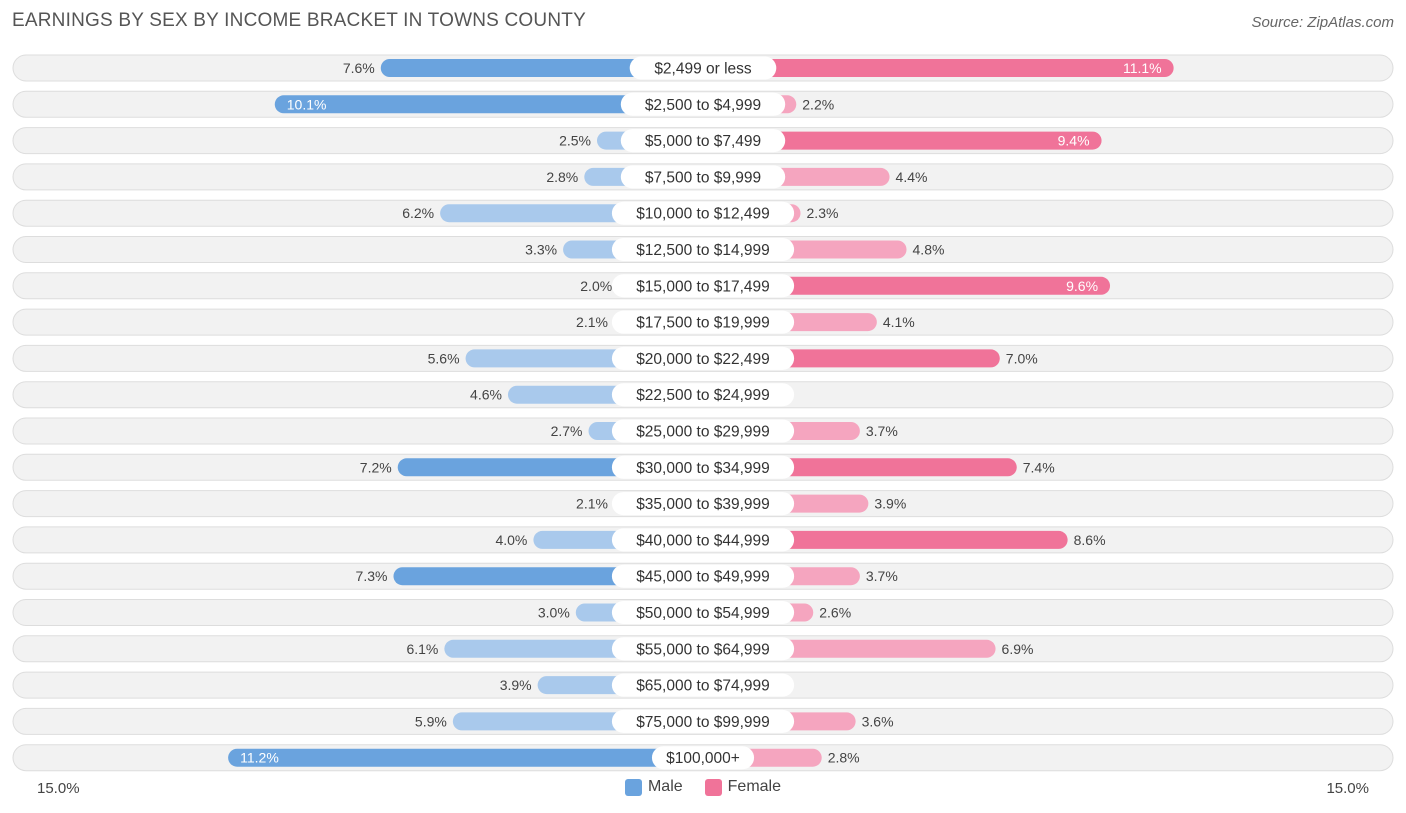 The width and height of the screenshot is (1406, 813). I want to click on legend-item-female: Female, so click(743, 787).